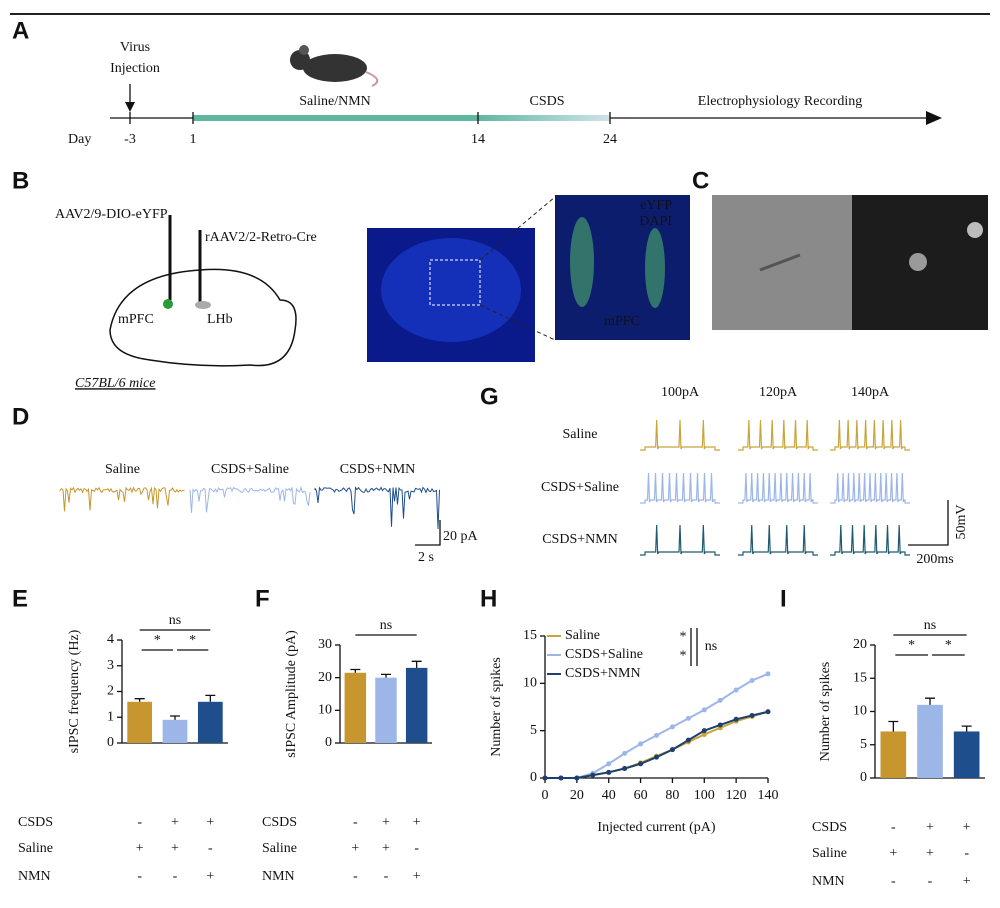 Image resolution: width=1000 pixels, height=908 pixels. Describe the element at coordinates (546, 101) in the screenshot. I see `phase-label: CSDS` at that location.